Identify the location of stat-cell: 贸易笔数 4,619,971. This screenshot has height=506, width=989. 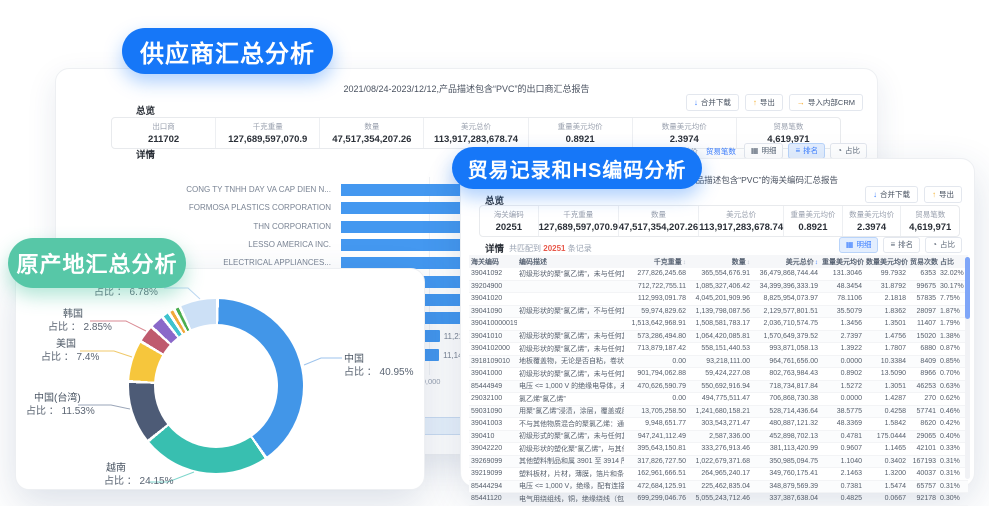
(788, 133).